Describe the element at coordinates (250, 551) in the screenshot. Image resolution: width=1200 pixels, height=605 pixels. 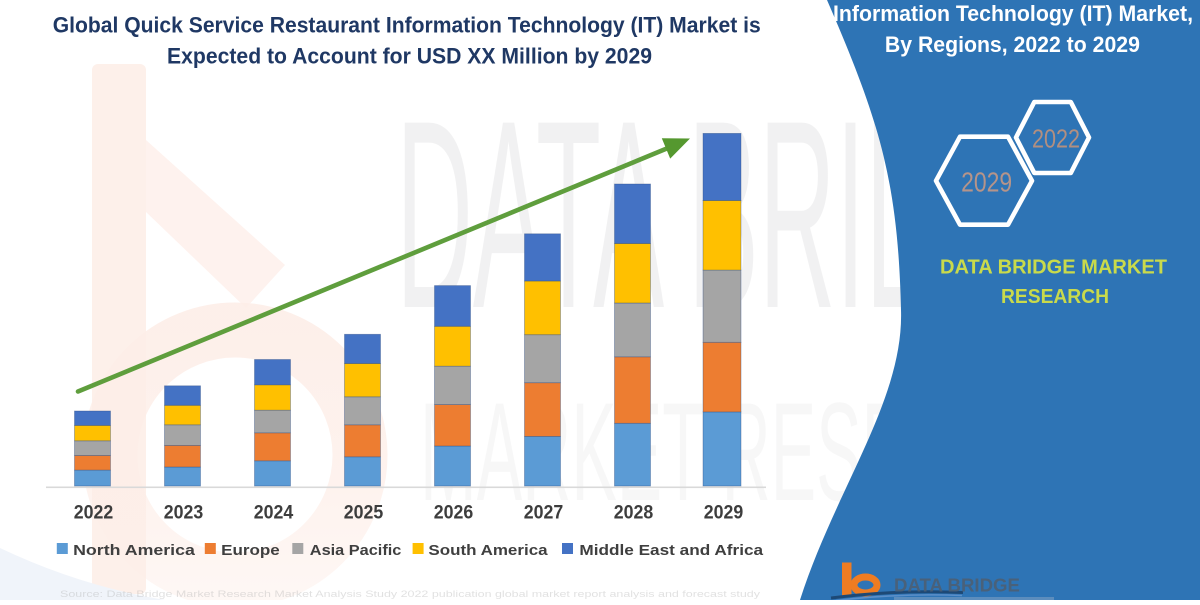
I see `svg-text: Europe` at that location.